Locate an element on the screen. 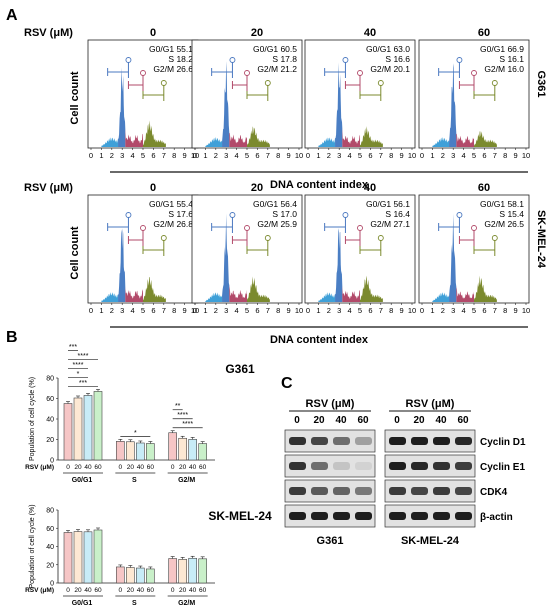  significance-label: * is located at coordinates (135, 433).